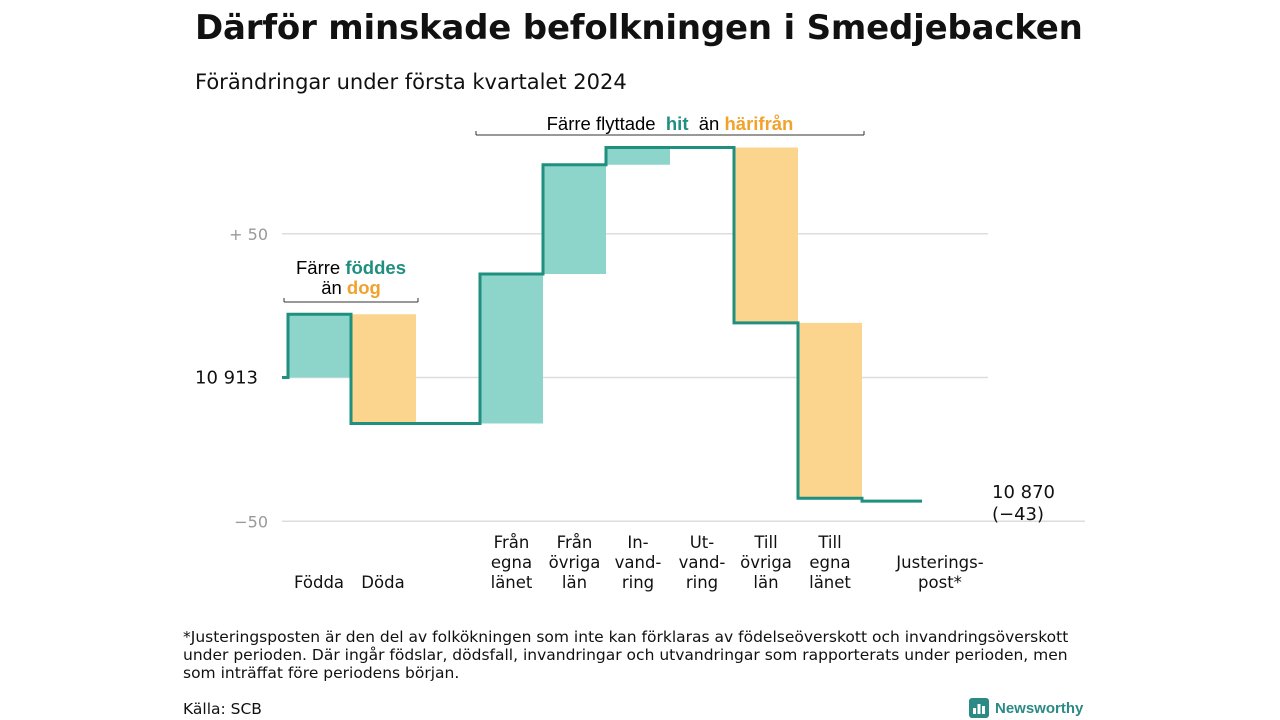 The width and height of the screenshot is (1280, 720). I want to click on category-label-till_egna_lanet: länet, so click(830, 582).